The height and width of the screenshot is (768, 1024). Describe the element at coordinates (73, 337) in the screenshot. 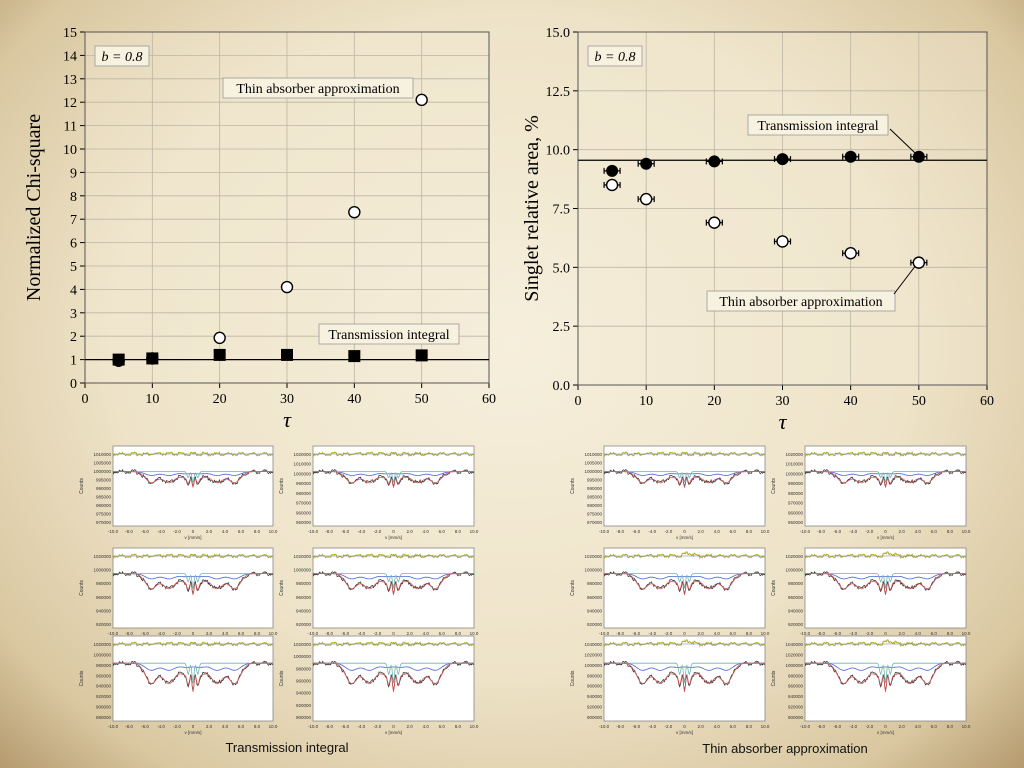

I see `y-tick-label: 2` at that location.